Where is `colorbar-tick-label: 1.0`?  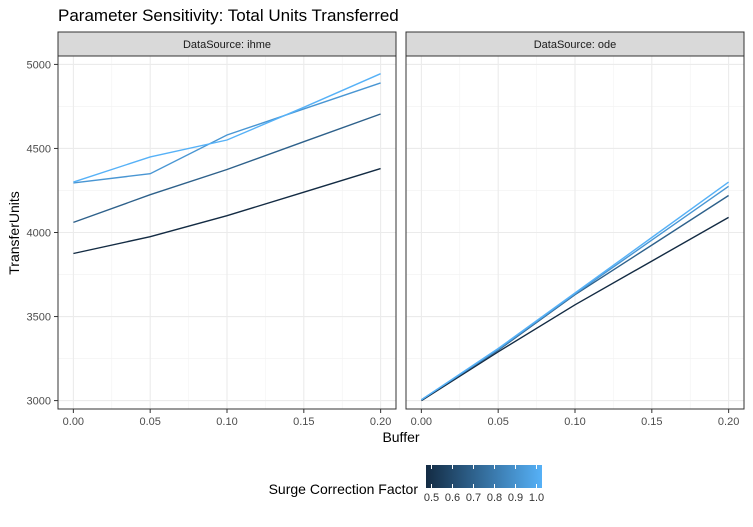
colorbar-tick-label: 1.0 is located at coordinates (536, 498).